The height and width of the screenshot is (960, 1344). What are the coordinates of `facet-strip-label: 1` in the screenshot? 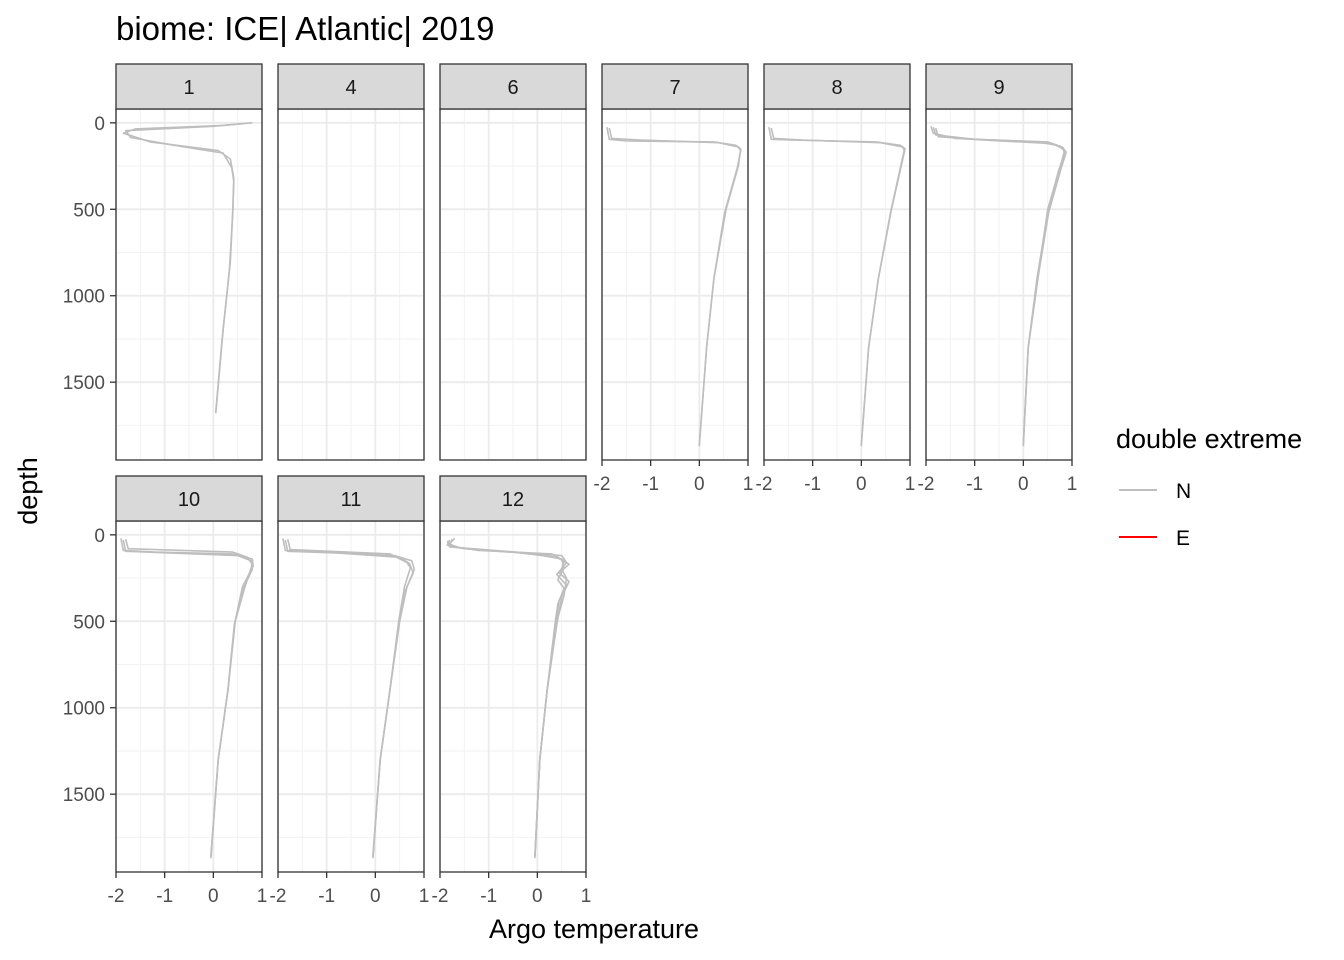 It's located at (188, 88).